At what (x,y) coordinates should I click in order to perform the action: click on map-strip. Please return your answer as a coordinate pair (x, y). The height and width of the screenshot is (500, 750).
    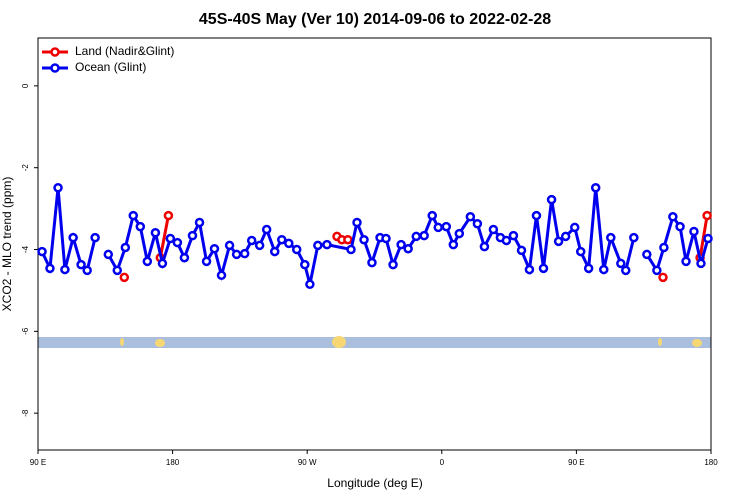
    Looking at the image, I should click on (374, 342).